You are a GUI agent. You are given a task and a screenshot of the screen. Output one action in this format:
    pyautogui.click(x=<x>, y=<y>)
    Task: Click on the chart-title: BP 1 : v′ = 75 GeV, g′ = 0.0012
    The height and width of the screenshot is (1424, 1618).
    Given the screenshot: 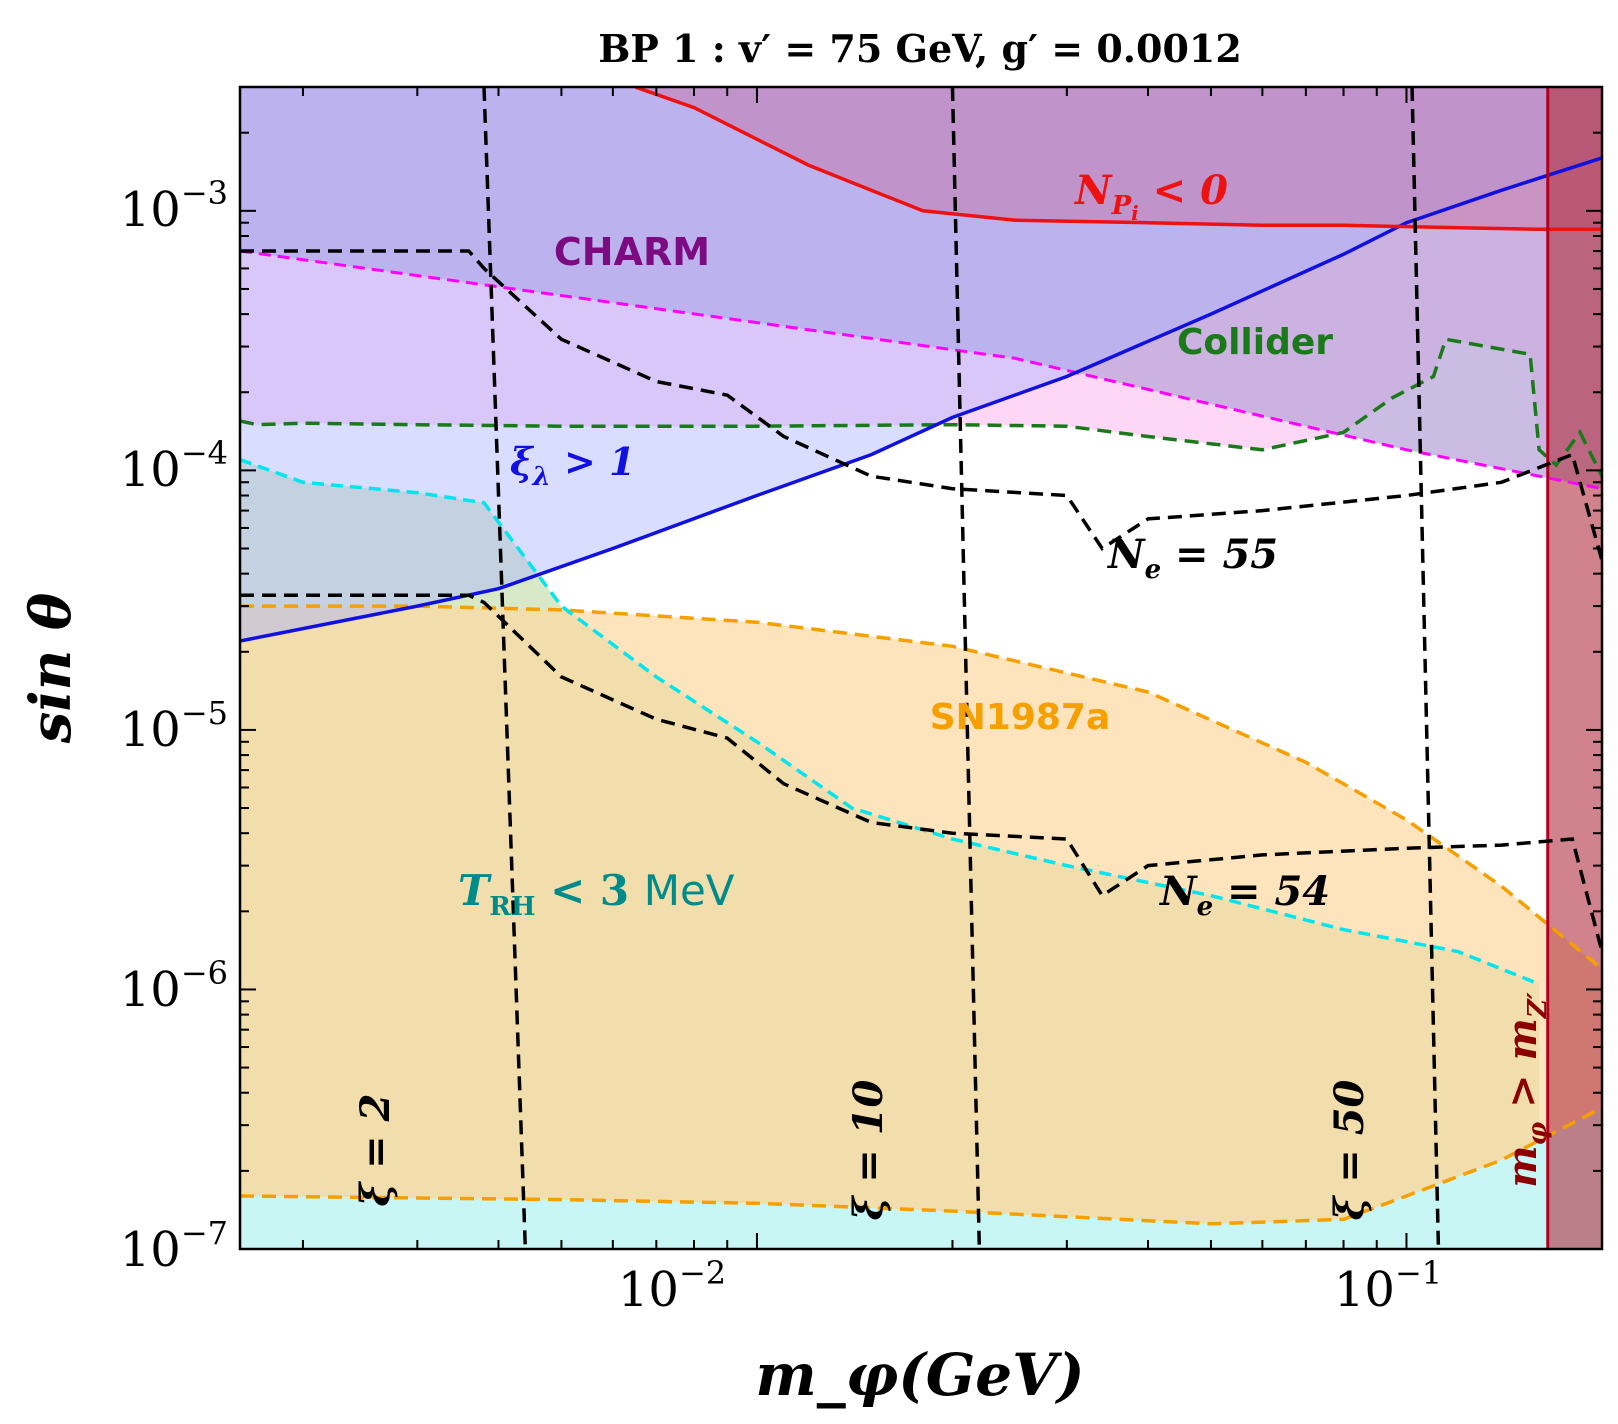 What is the action you would take?
    pyautogui.click(x=920, y=48)
    